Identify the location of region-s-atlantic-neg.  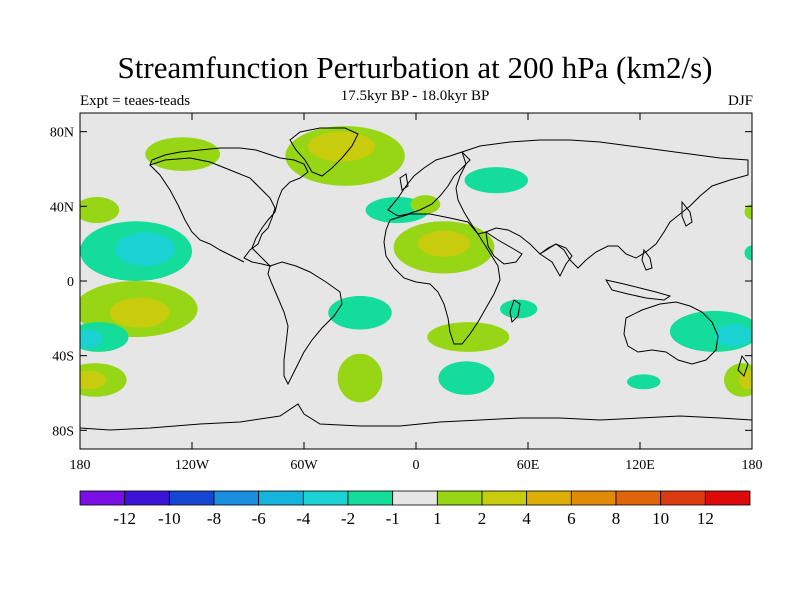
(360, 312).